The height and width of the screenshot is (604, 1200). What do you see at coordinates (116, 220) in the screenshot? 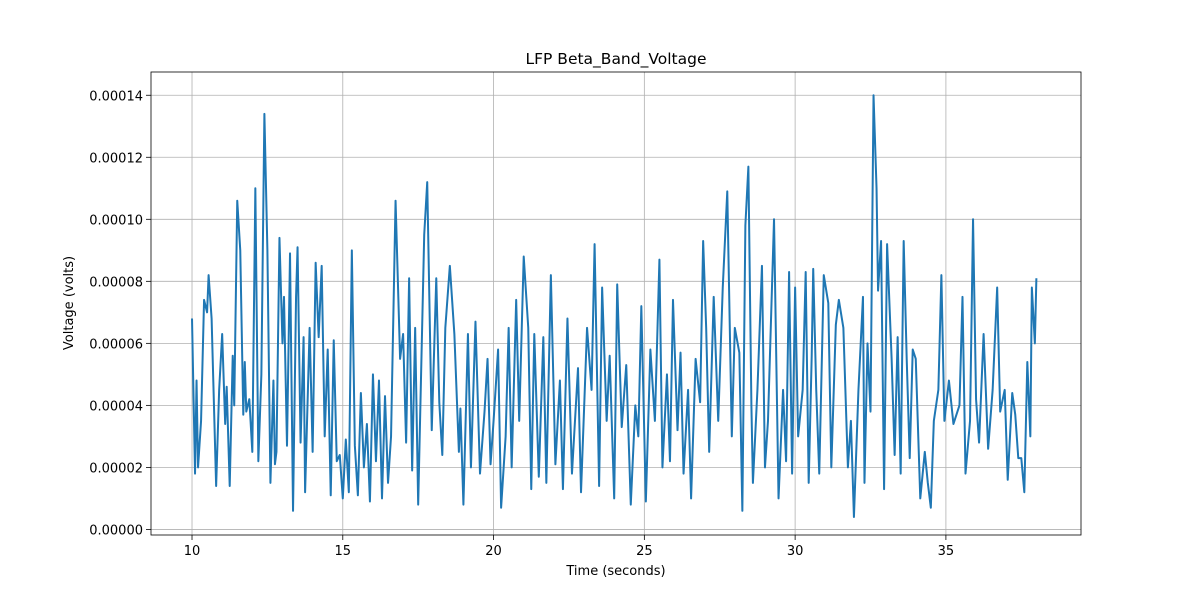
I see `y-tick-label: 0.00010` at bounding box center [116, 220].